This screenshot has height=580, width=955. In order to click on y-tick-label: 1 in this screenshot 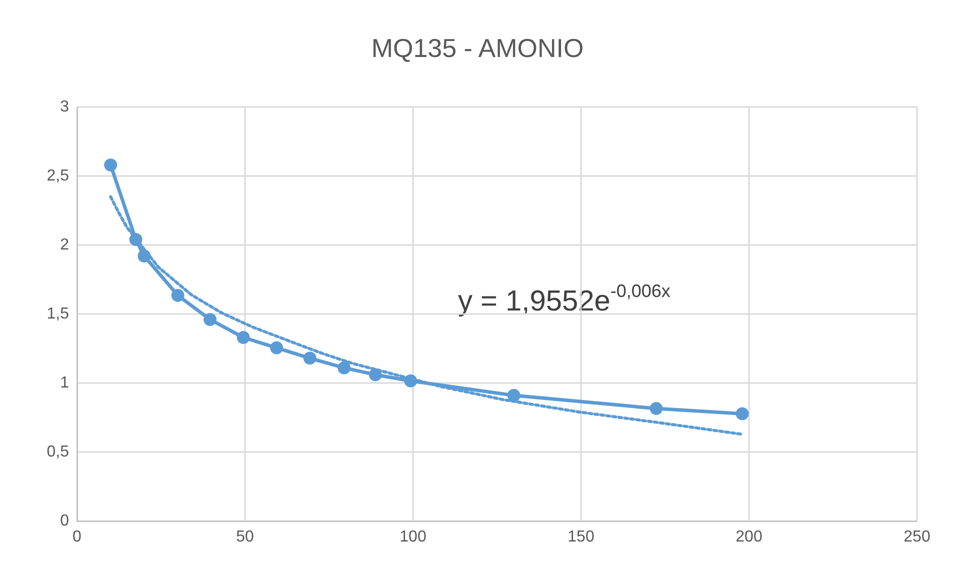, I will do `click(65, 383)`.